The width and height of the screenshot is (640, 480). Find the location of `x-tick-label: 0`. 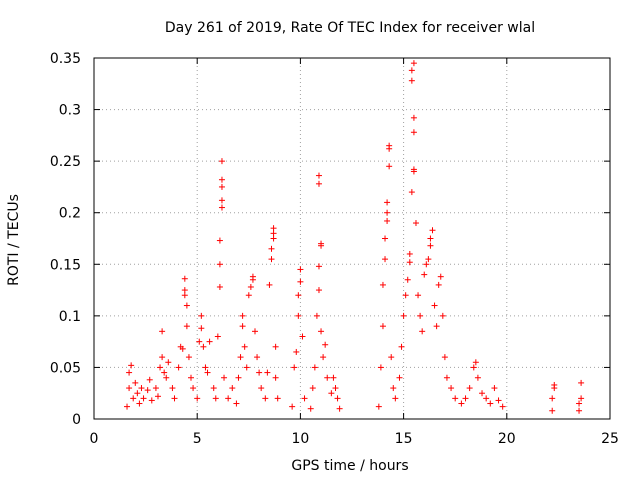

x-tick-label: 0 is located at coordinates (94, 439).